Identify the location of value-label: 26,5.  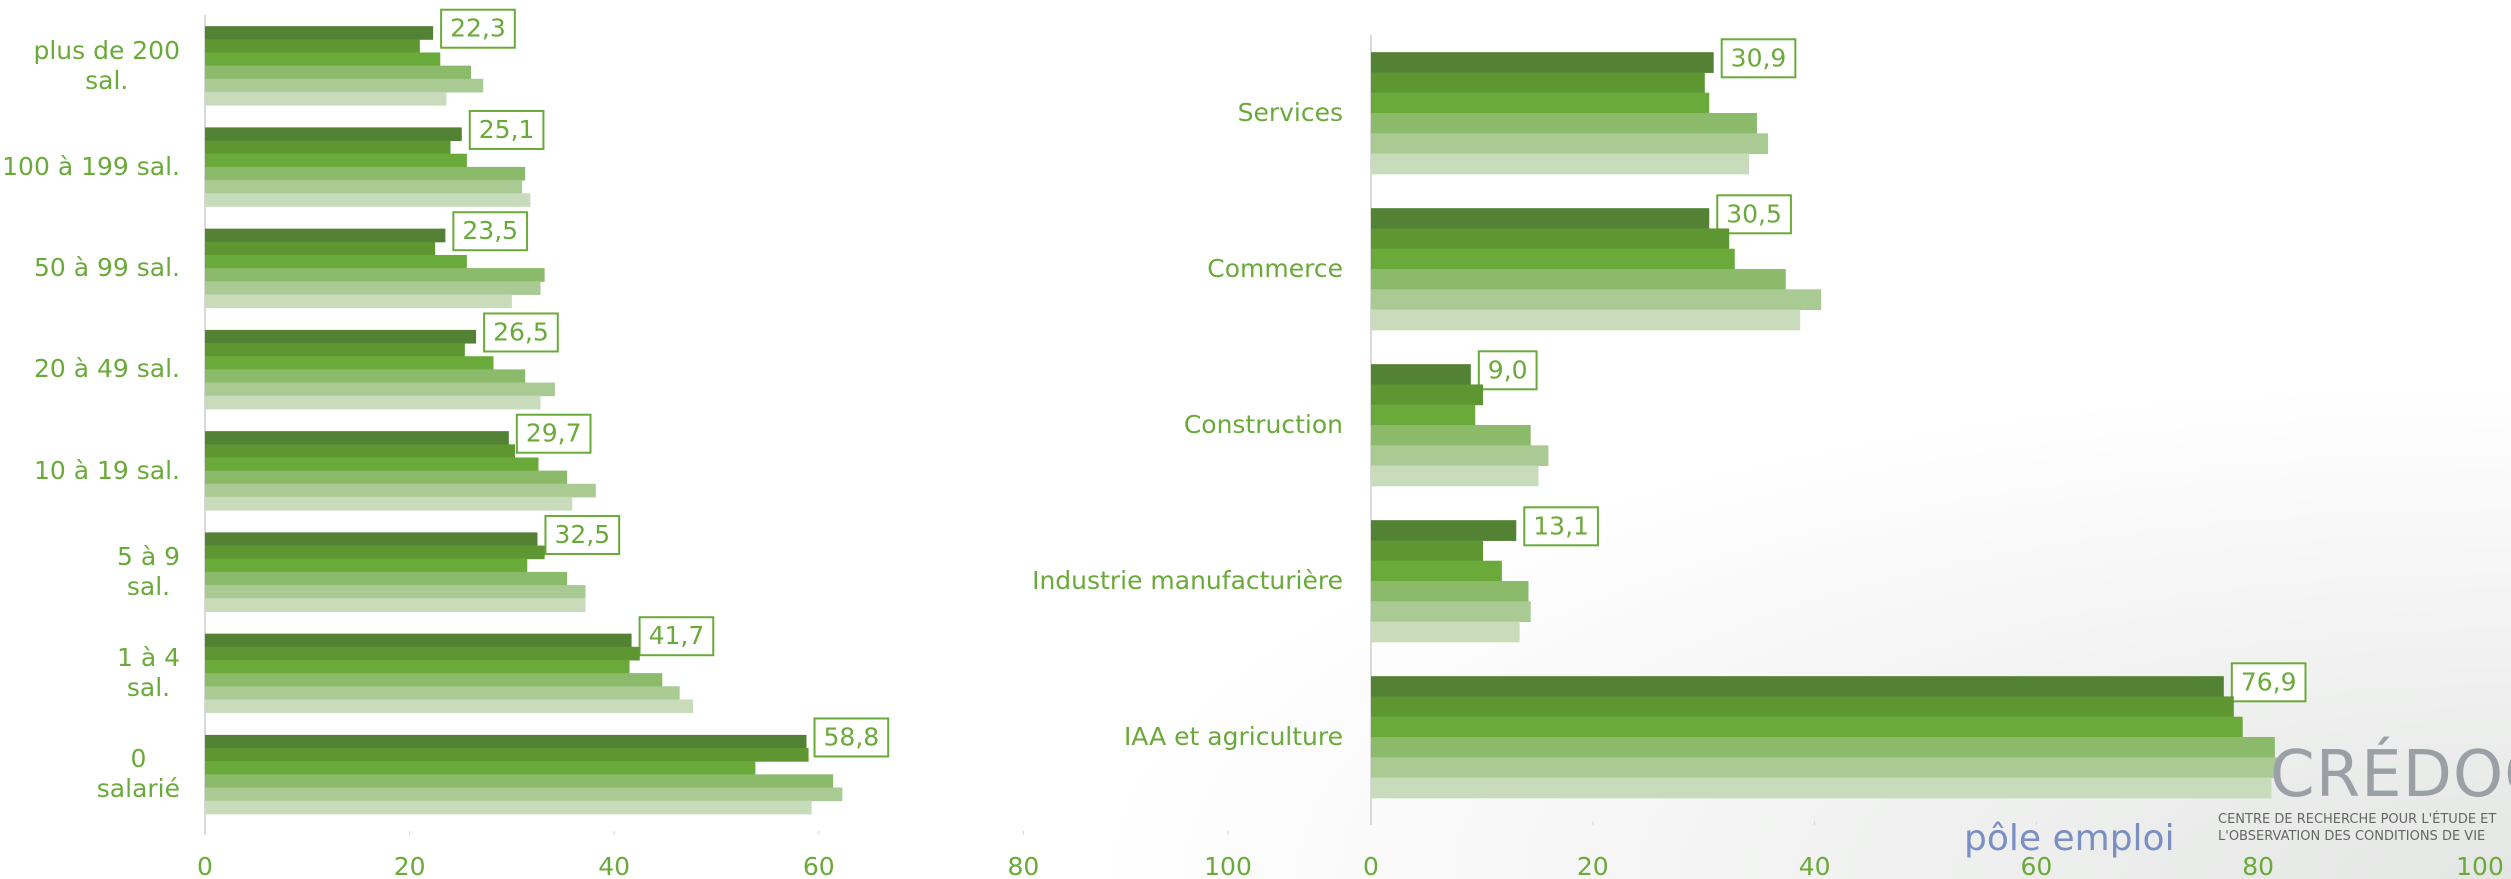
(521, 331).